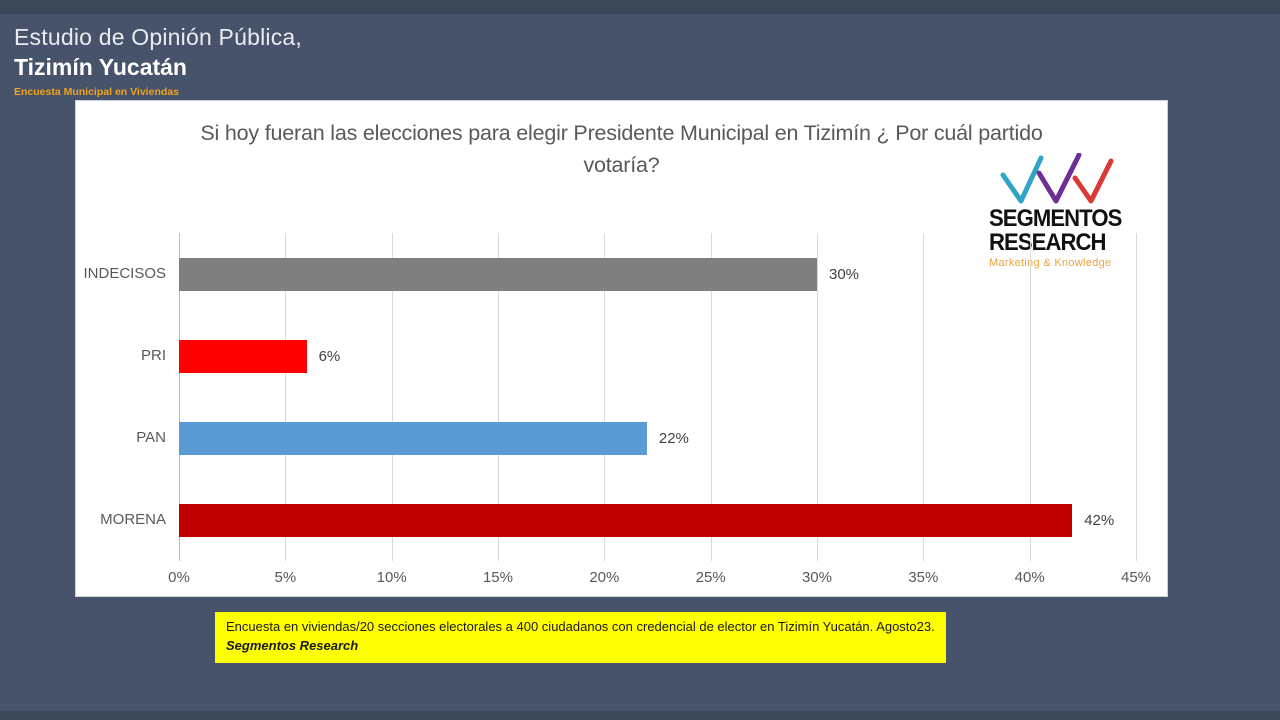 The height and width of the screenshot is (720, 1280). Describe the element at coordinates (923, 577) in the screenshot. I see `x-tick-label: 35%` at that location.